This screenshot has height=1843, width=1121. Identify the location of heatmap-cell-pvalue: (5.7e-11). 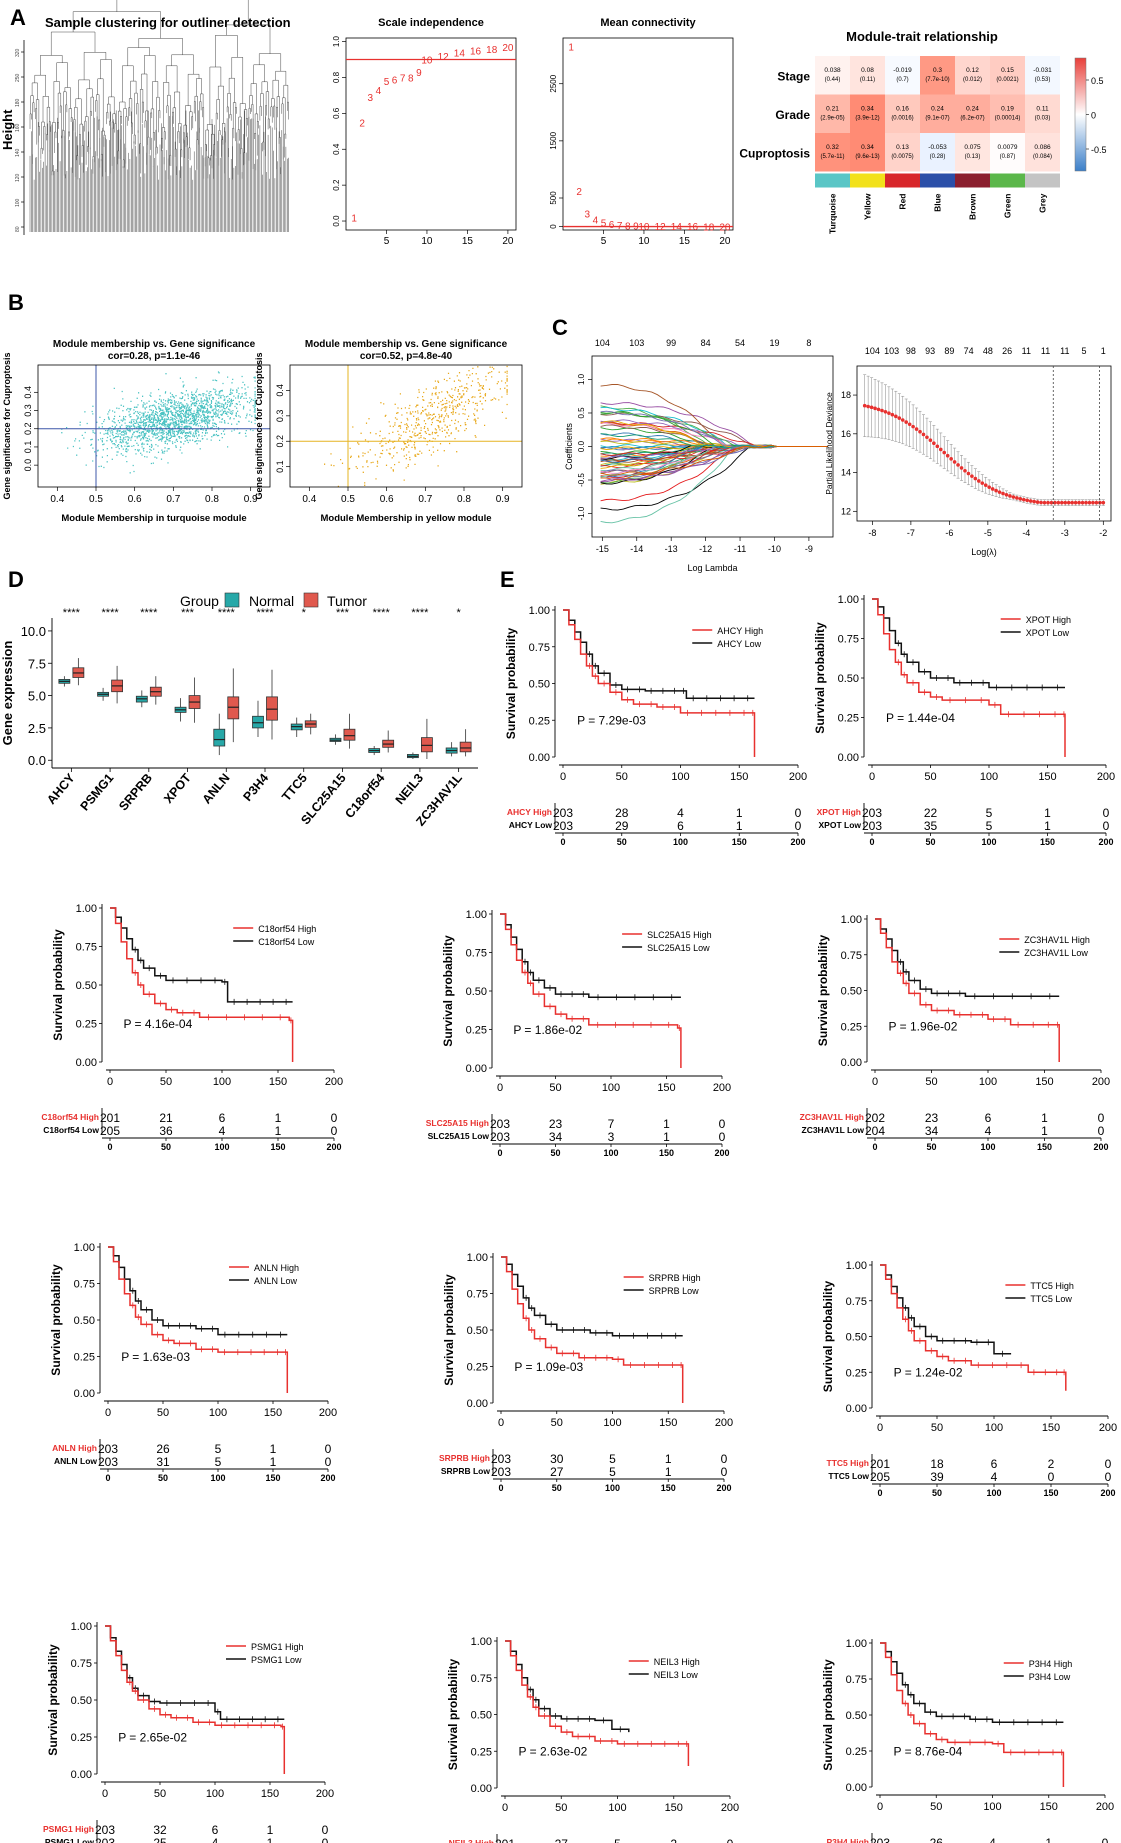
(833, 157).